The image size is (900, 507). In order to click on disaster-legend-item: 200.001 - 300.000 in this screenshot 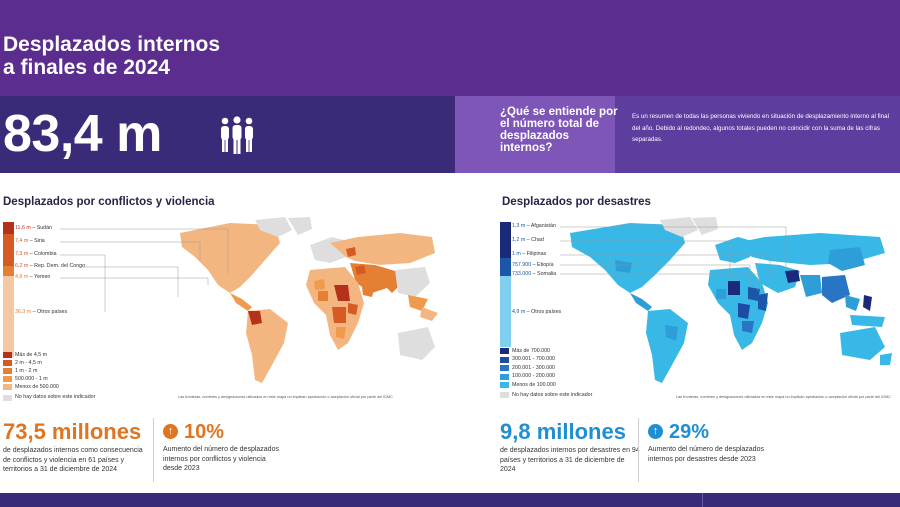, I will do `click(546, 368)`.